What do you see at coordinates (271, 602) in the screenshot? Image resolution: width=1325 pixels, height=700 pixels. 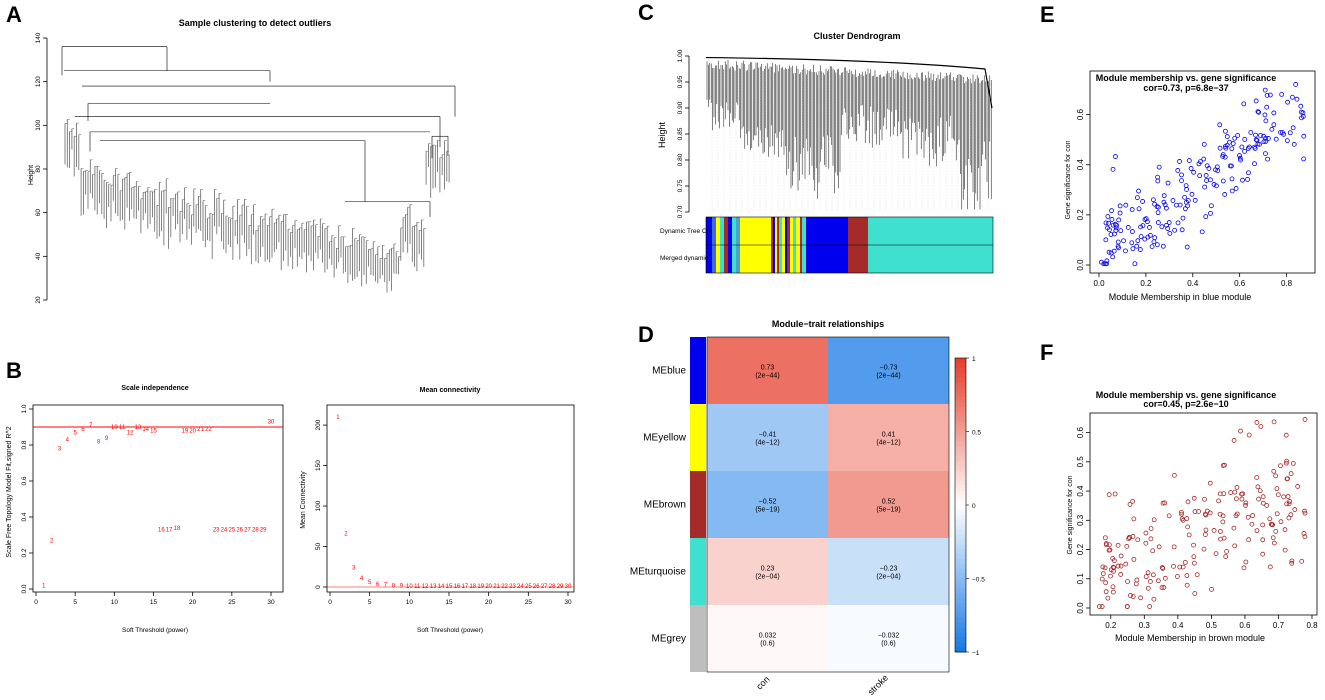 I see `x-tick-label: 30` at bounding box center [271, 602].